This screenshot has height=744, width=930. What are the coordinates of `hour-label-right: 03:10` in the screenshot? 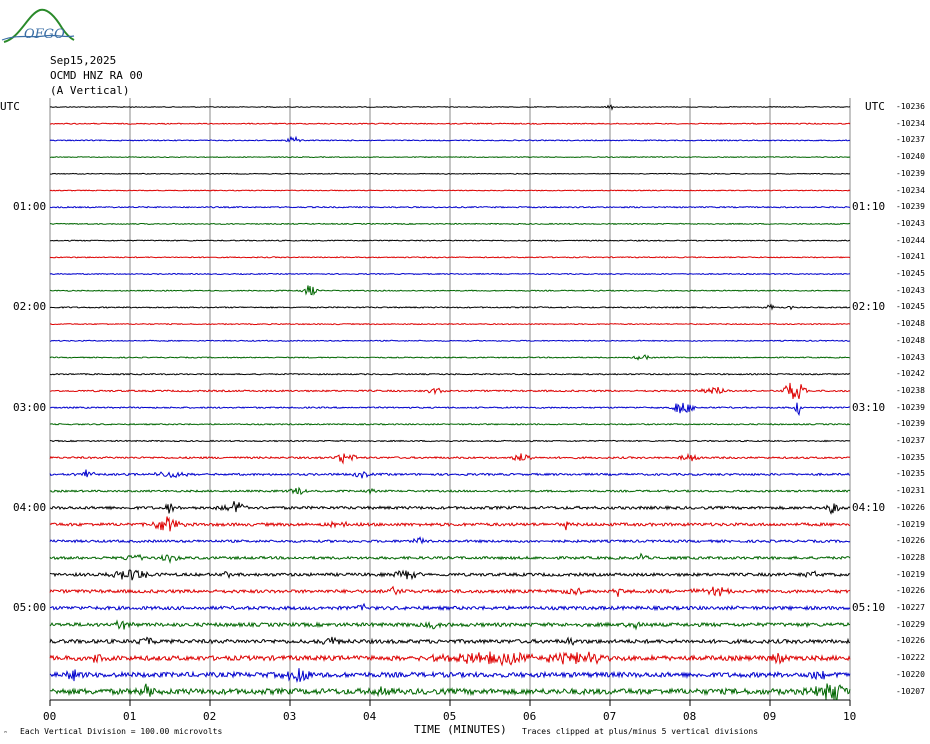 It's located at (869, 407).